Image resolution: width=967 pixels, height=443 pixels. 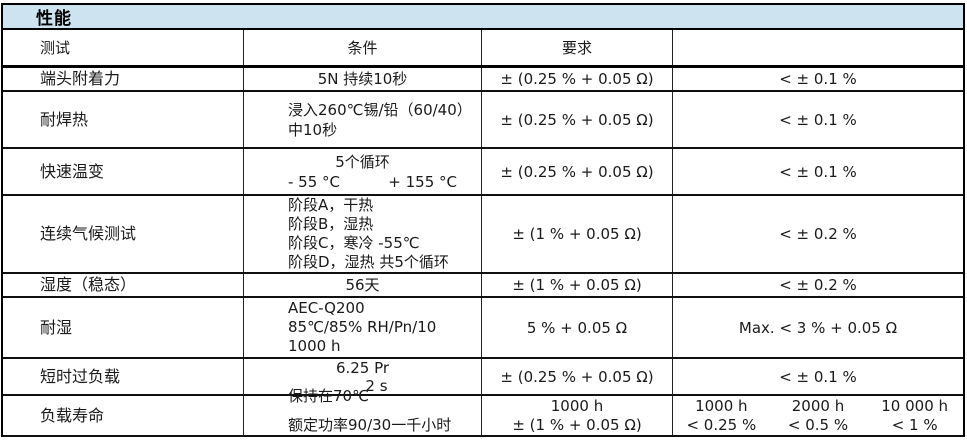 What do you see at coordinates (72, 171) in the screenshot?
I see `test-label: 快速温变` at bounding box center [72, 171].